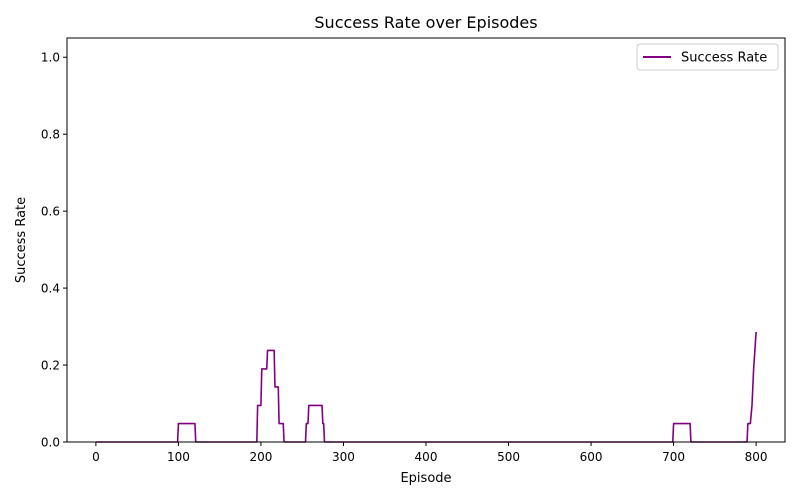 The height and width of the screenshot is (500, 800). Describe the element at coordinates (425, 478) in the screenshot. I see `x-axis-label: Episode` at that location.